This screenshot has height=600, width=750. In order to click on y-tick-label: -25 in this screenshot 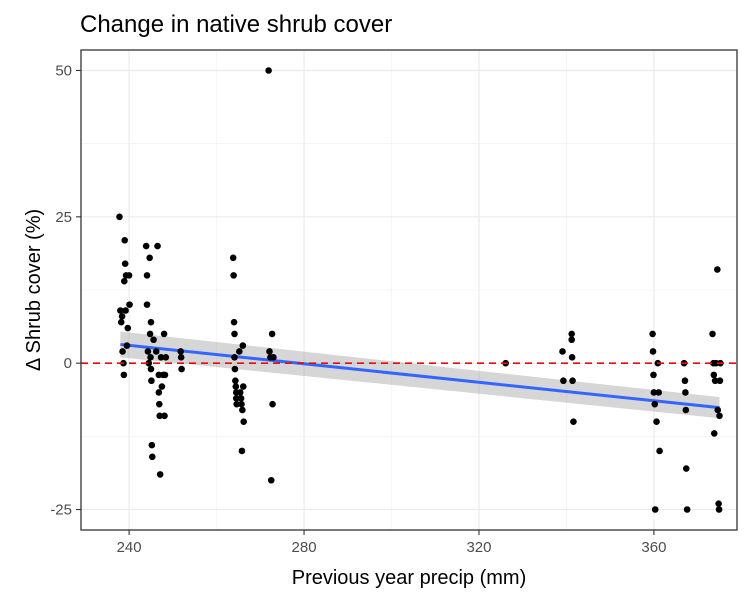, I will do `click(61, 510)`.